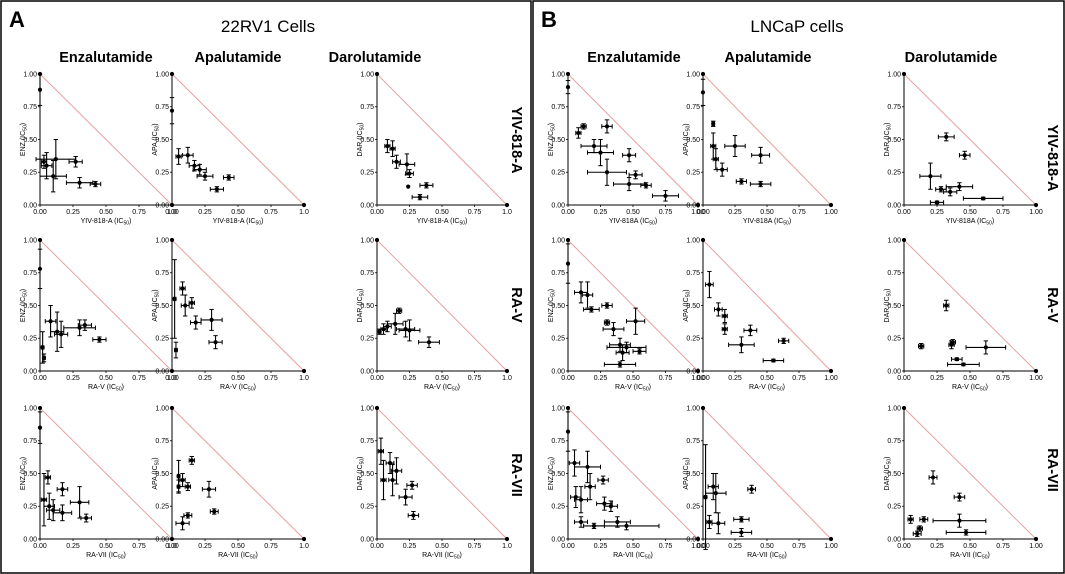 The width and height of the screenshot is (1065, 574). Describe the element at coordinates (442, 222) in the screenshot. I see `x-axis-label: YIV-818-A (IC50)` at that location.